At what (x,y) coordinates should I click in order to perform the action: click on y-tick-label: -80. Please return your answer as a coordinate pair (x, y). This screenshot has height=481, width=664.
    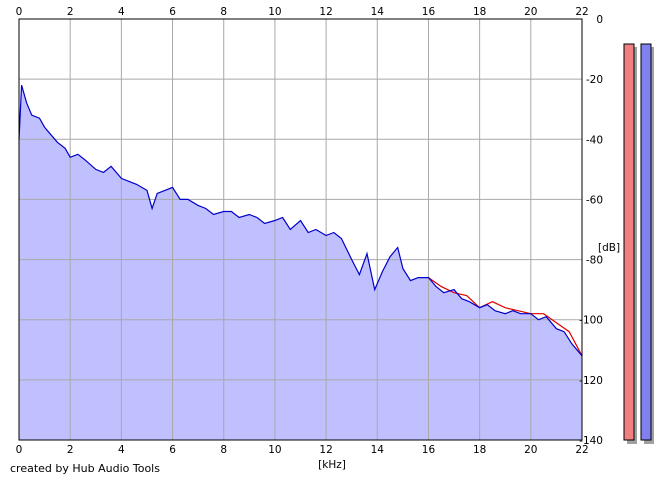
    Looking at the image, I should click on (594, 261).